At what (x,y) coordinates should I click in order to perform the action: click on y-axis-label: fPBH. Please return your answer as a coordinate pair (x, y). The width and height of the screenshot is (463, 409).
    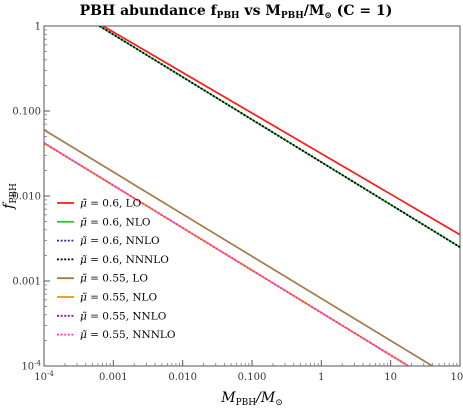
    Looking at the image, I should click on (10, 196).